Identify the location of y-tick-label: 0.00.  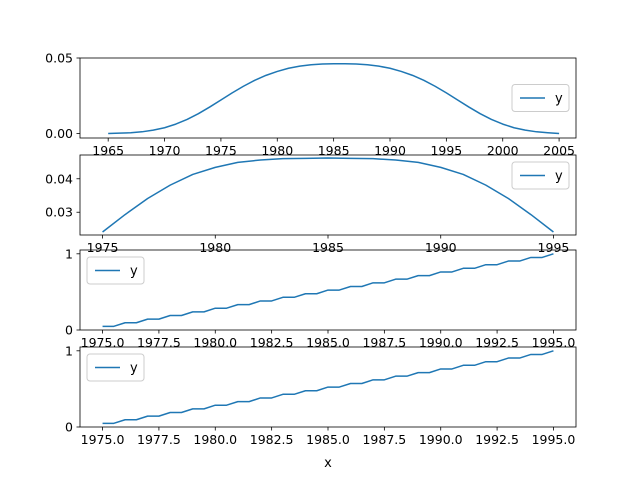
(59, 133).